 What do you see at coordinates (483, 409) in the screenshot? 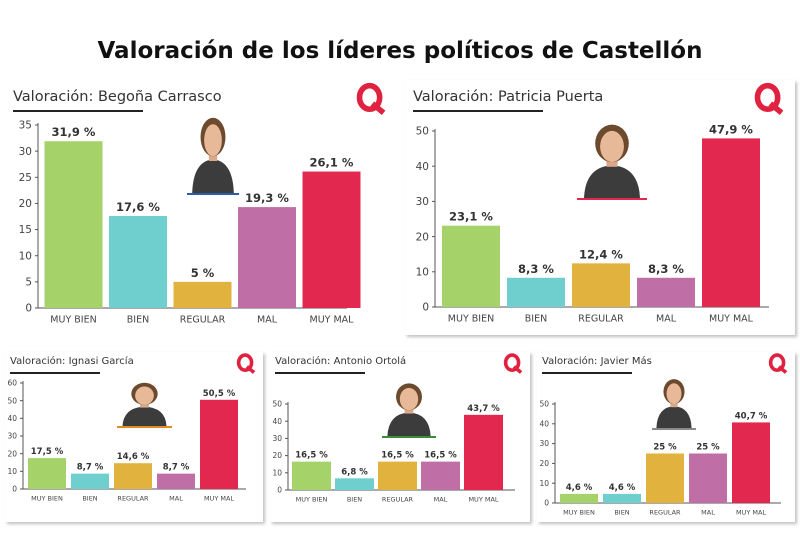
I see `data-label: 43,7 %` at bounding box center [483, 409].